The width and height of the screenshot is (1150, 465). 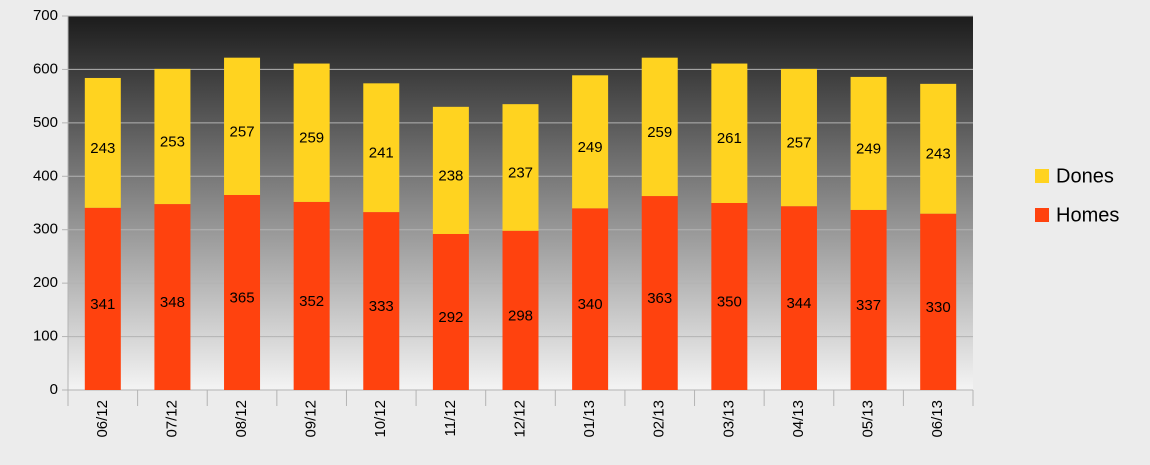 What do you see at coordinates (450, 317) in the screenshot?
I see `data-label: 292` at bounding box center [450, 317].